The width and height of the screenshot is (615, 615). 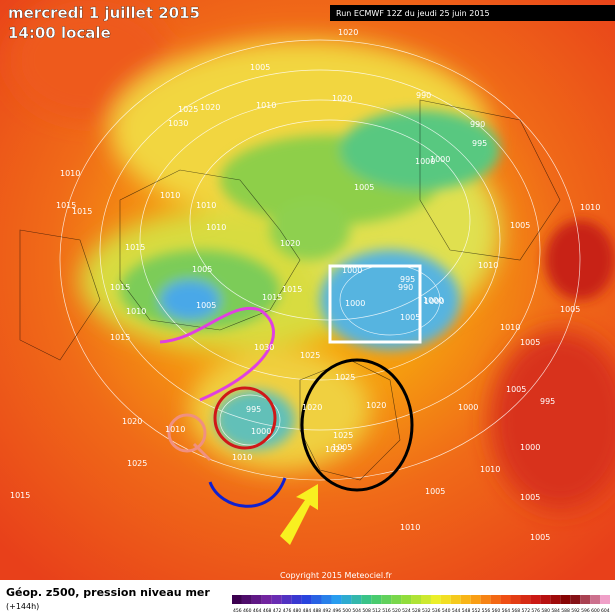 What do you see at coordinates (22, 606) in the screenshot?
I see `lead-time: (+144h)` at bounding box center [22, 606].